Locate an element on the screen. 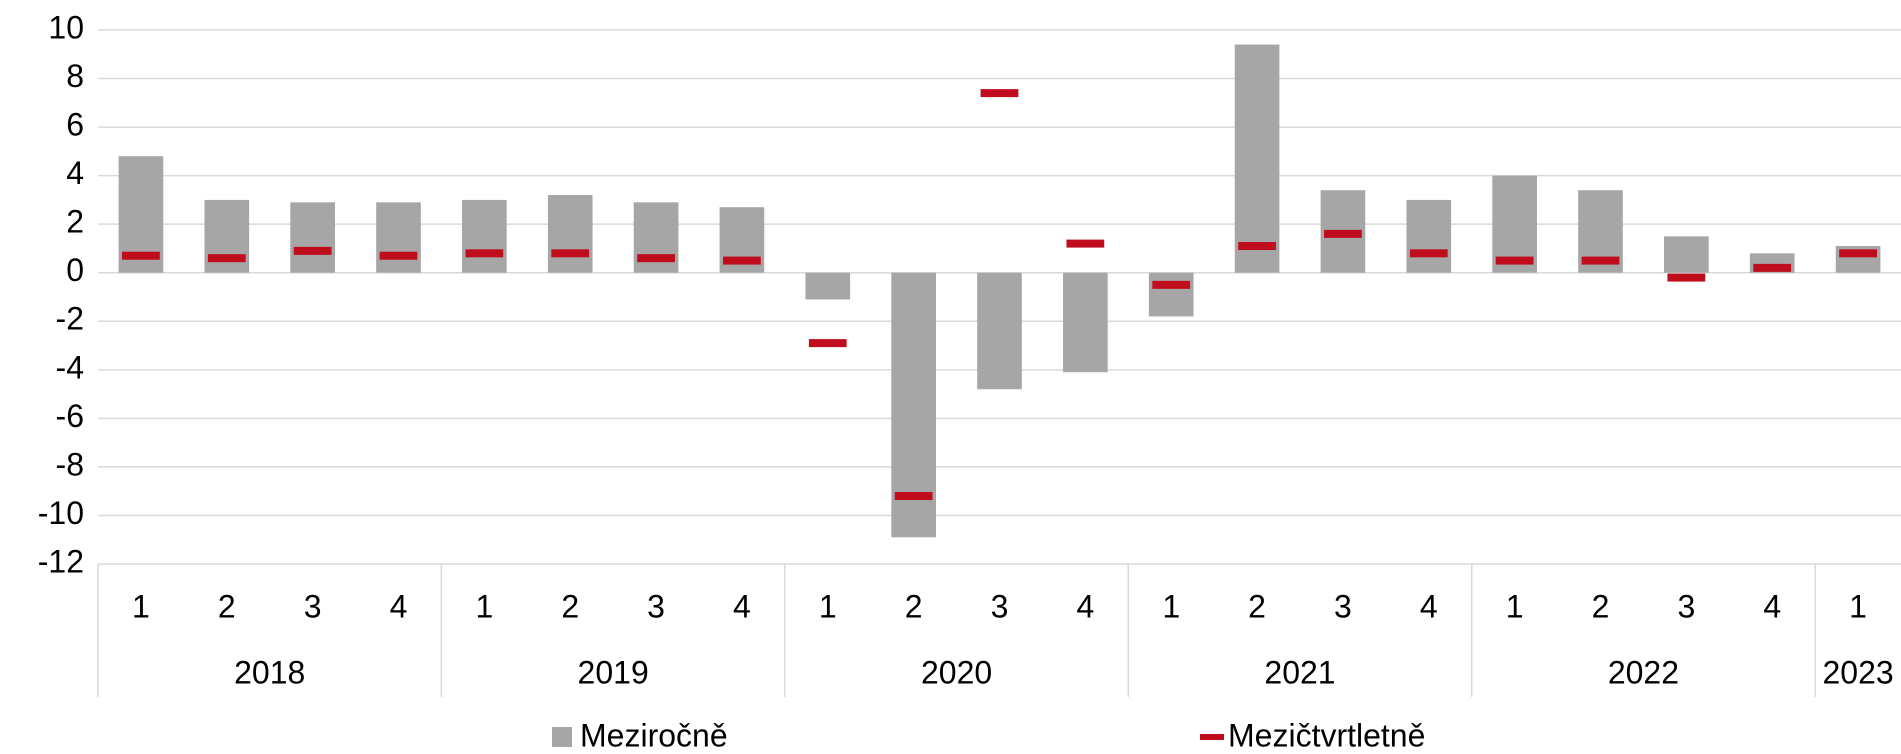 This screenshot has width=1901, height=754. x-group-label: 2021 is located at coordinates (1299, 672).